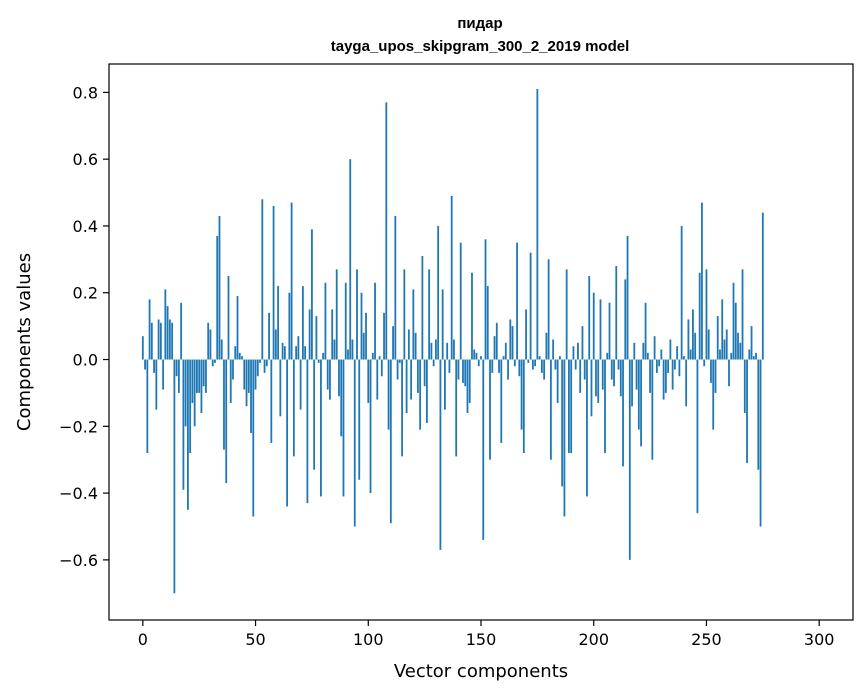 This screenshot has width=867, height=696. I want to click on chart-title: пидар, so click(479, 23).